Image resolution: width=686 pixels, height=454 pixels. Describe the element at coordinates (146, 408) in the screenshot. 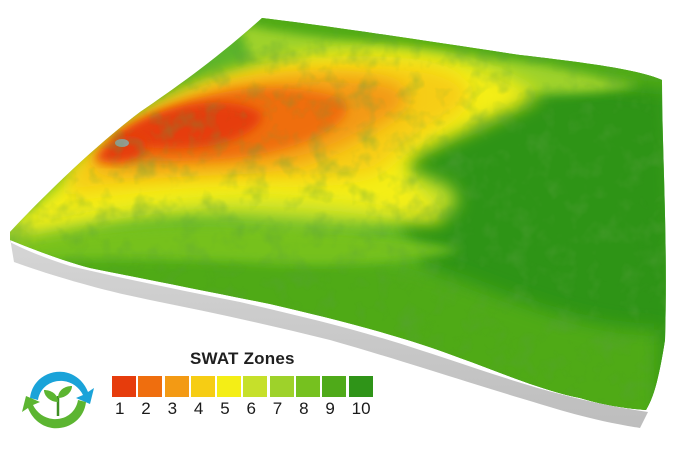

I see `legend-label-zone-2: 2` at that location.